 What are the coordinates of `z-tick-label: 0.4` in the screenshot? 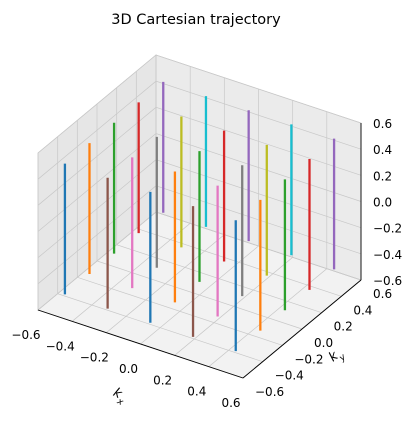 It's located at (382, 150).